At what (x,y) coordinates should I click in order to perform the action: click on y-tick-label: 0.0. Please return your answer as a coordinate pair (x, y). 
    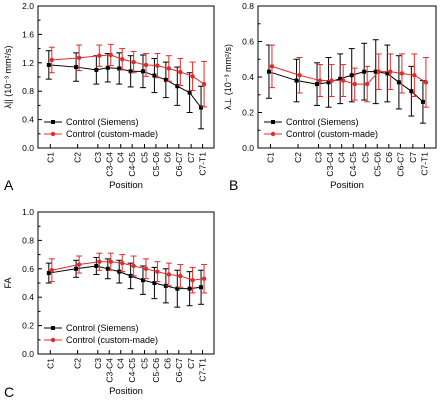
    Looking at the image, I should click on (248, 148).